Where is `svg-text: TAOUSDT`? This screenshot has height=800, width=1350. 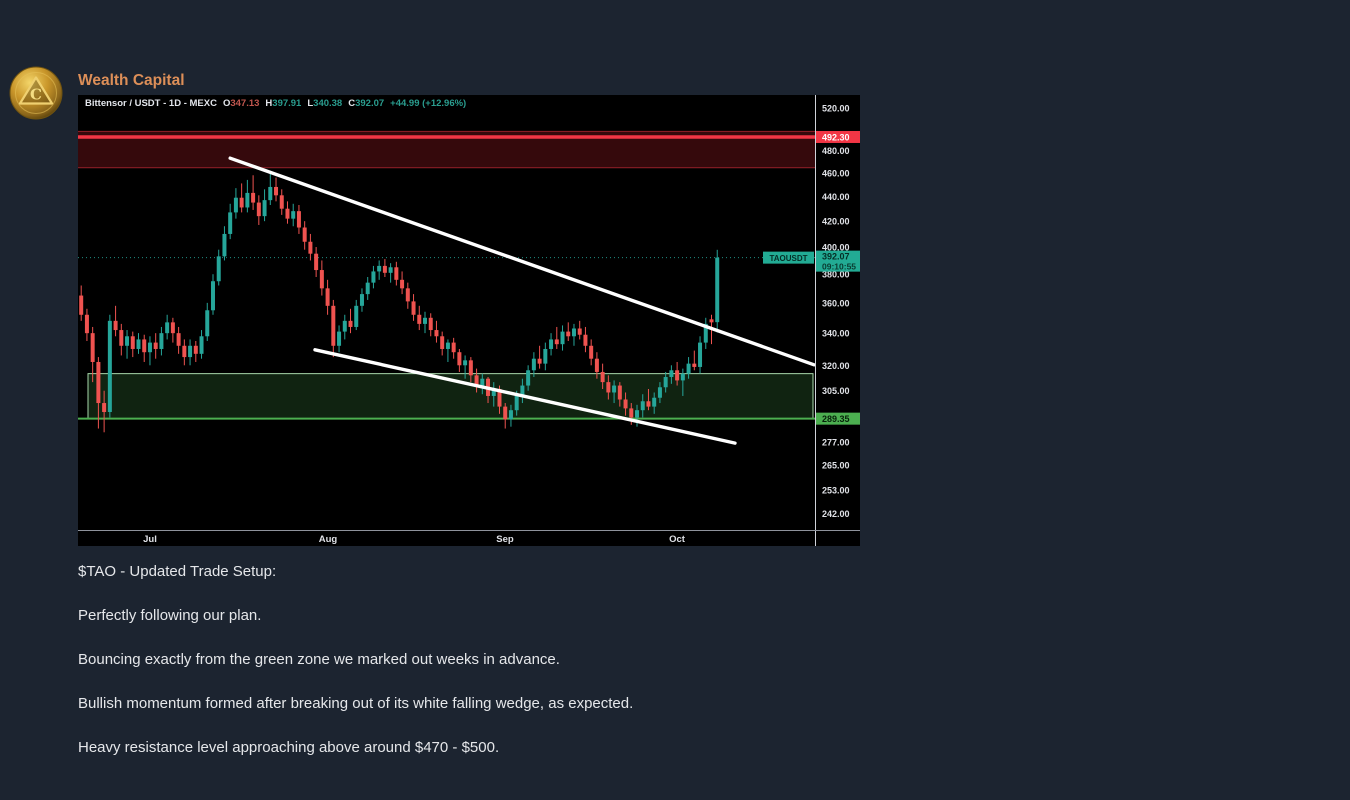
svg-text: TAOUSDT is located at coordinates (788, 258).